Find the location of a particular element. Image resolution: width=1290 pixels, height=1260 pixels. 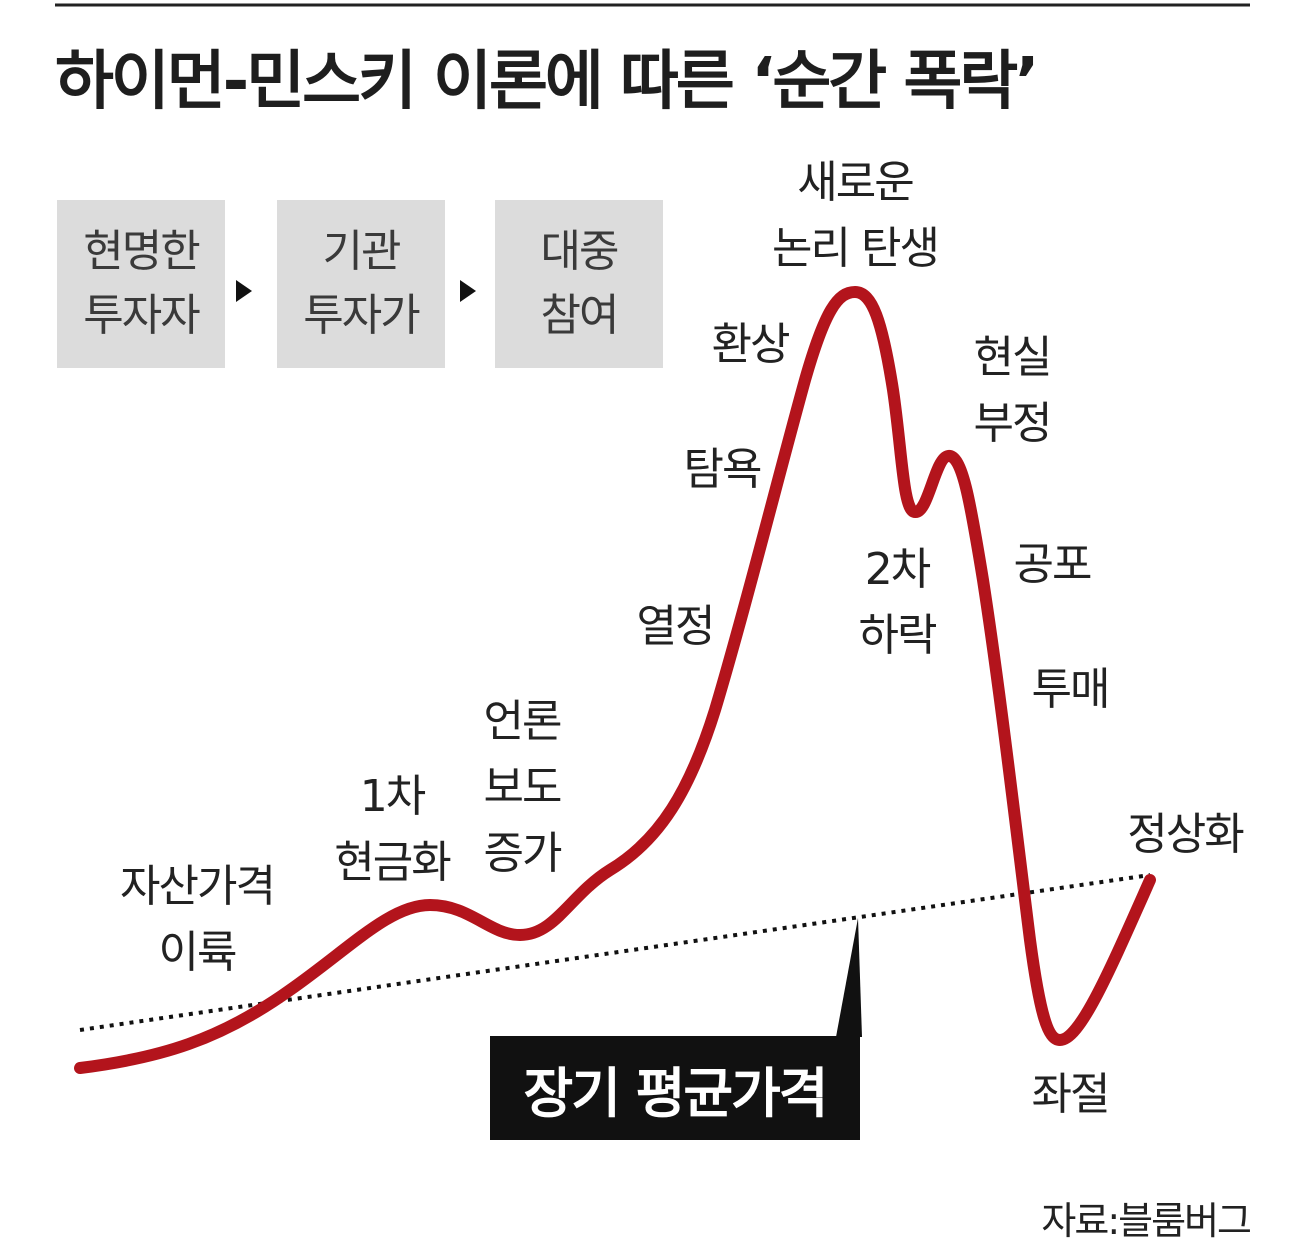

source-credit: 자료:블룸버그 is located at coordinates (1146, 1221).